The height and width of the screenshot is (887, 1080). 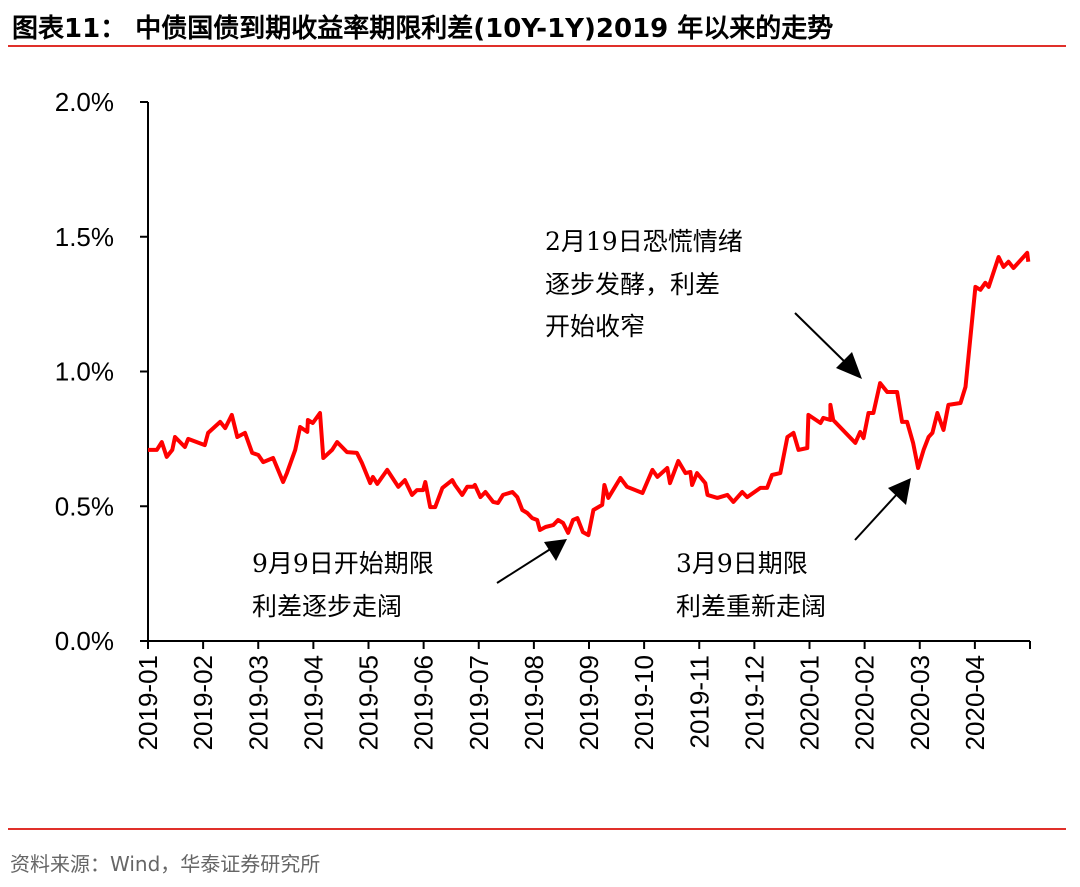 I want to click on x-tick-label: 2019-02, so click(x=203, y=702).